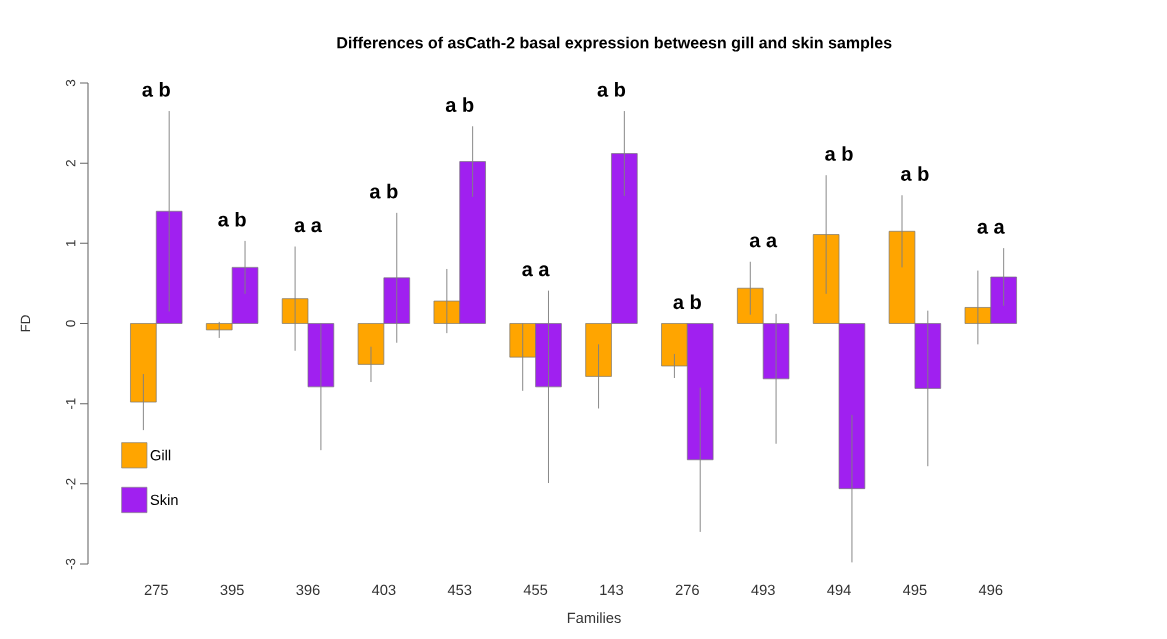 The image size is (1167, 639). What do you see at coordinates (763, 590) in the screenshot?
I see `x-tick-label: 493` at bounding box center [763, 590].